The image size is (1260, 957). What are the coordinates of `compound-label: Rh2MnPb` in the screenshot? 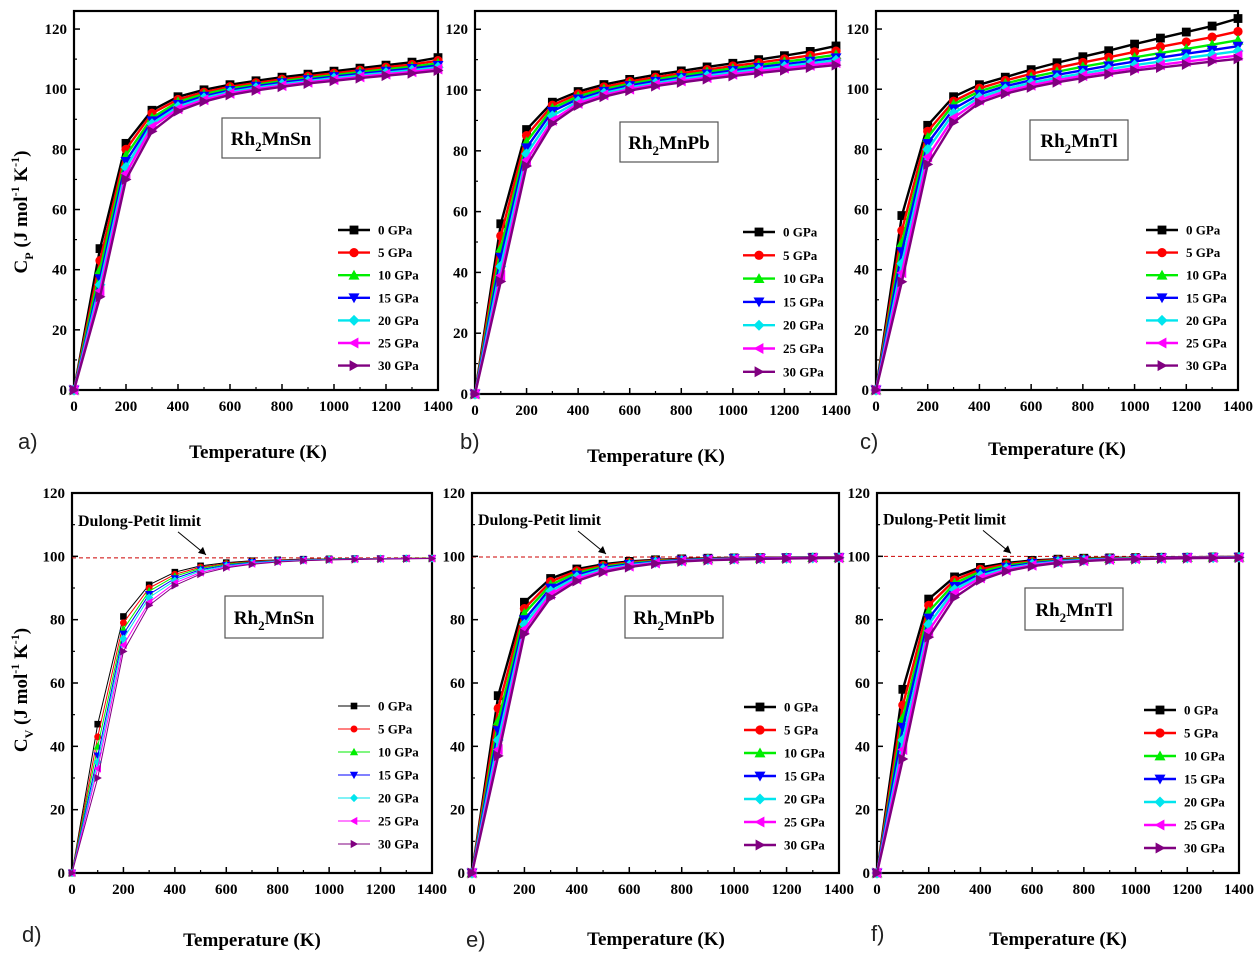 It's located at (673, 620).